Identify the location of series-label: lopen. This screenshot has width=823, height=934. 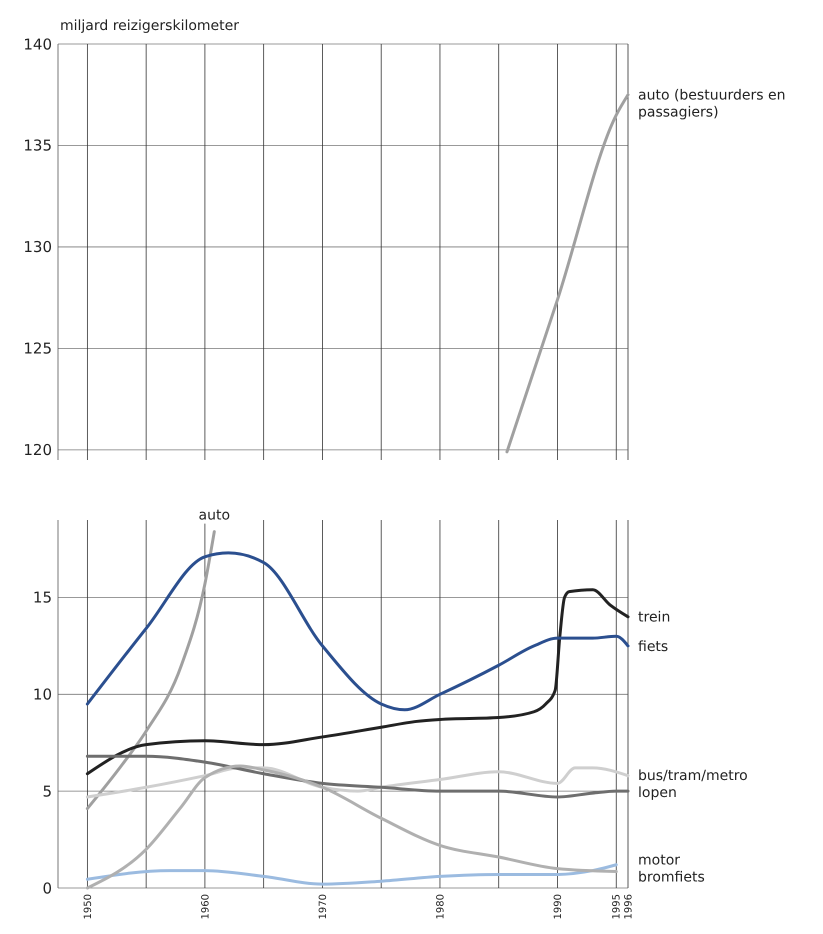
(657, 792).